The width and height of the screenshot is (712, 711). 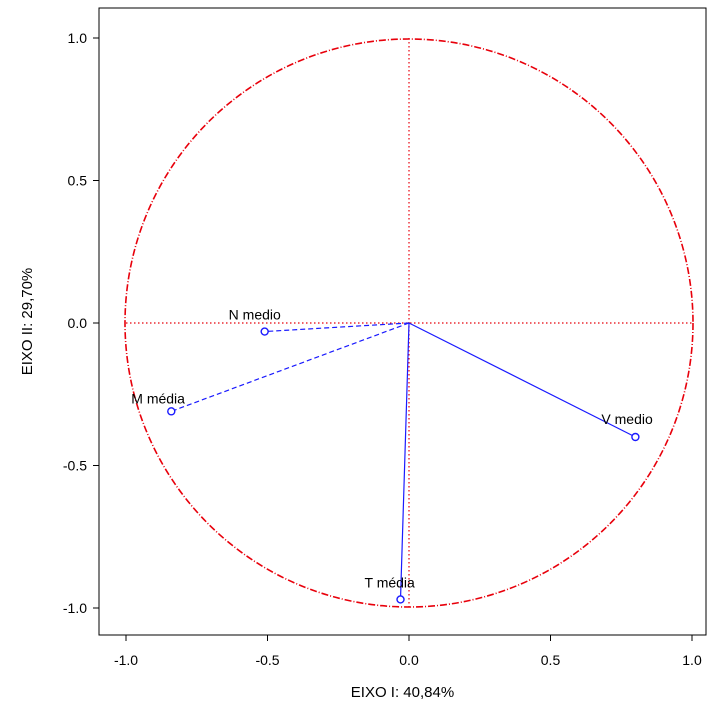 I want to click on y-axis-ticks: -1.0 -0.5 0.0 0.5 1.0, so click(x=81, y=323).